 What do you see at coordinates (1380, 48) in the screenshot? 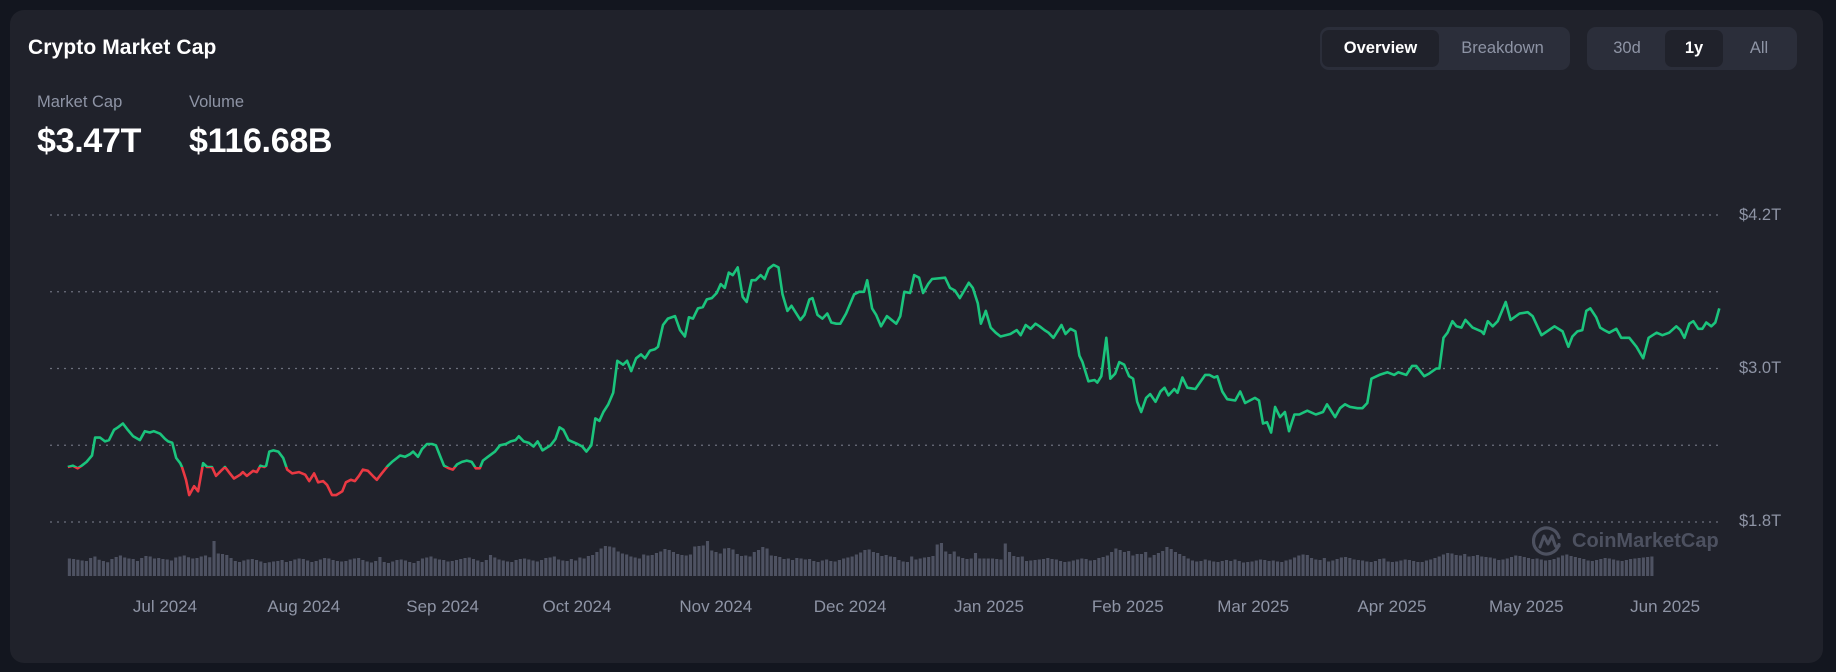
I see `tab-overview: Overview` at bounding box center [1380, 48].